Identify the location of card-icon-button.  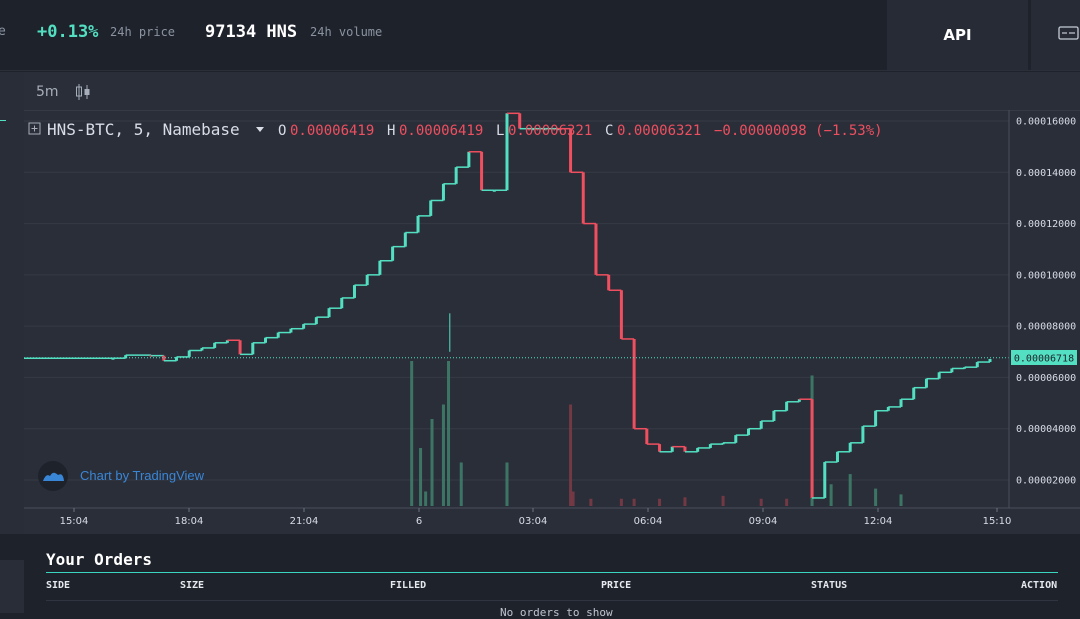
(1055, 35).